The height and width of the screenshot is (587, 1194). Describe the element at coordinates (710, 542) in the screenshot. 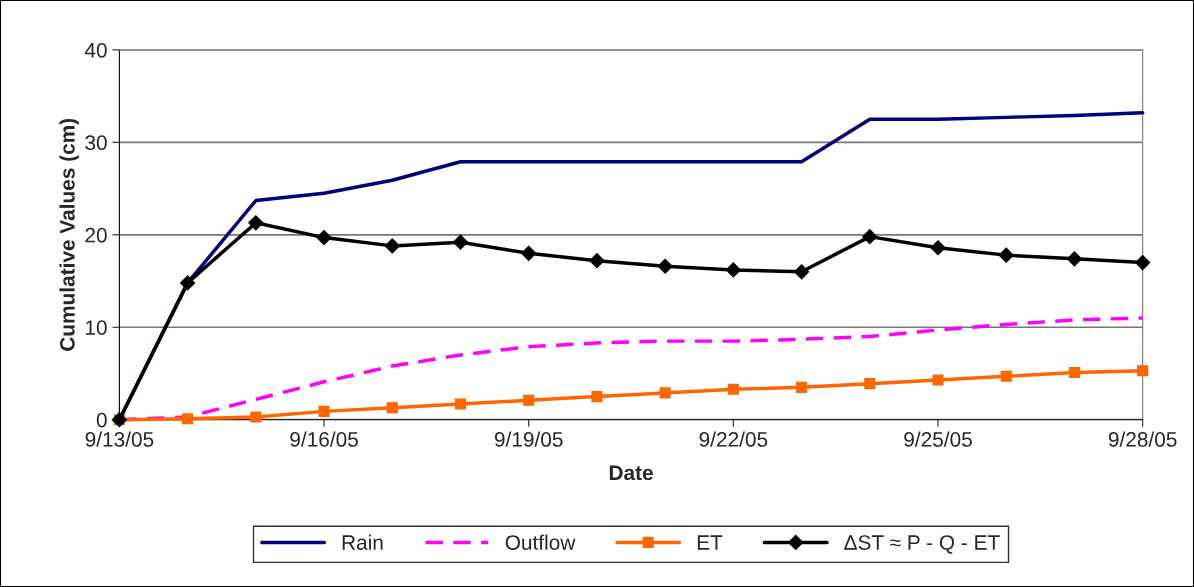

I see `legend-label: ET` at that location.